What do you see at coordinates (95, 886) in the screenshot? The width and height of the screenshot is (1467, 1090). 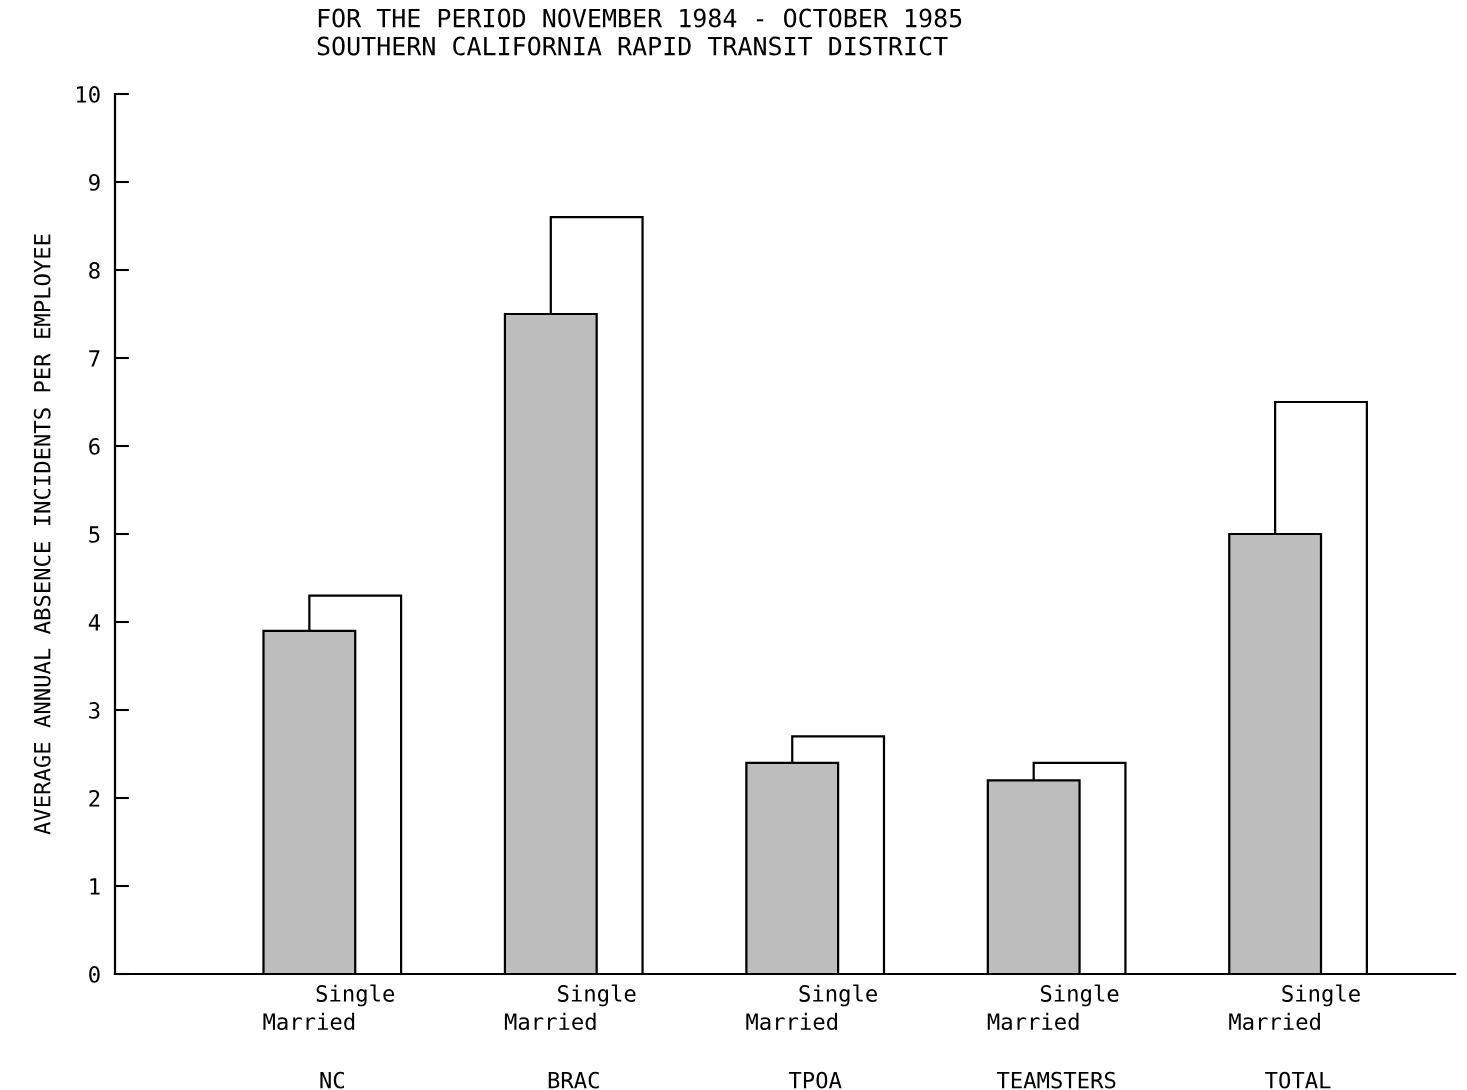 I see `y-tick-label: 1` at bounding box center [95, 886].